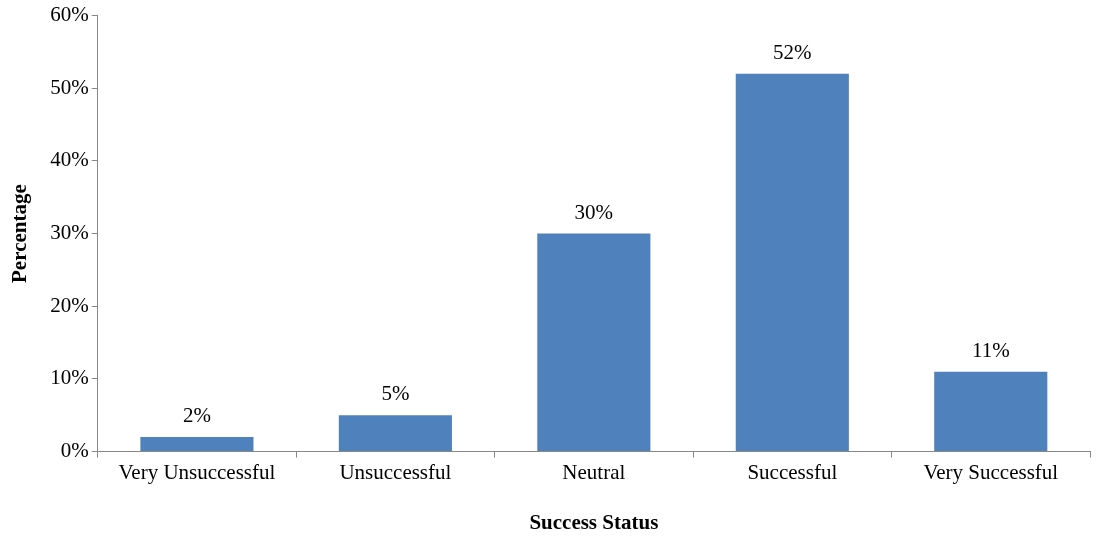 Image resolution: width=1098 pixels, height=544 pixels. What do you see at coordinates (69, 14) in the screenshot?
I see `y-tick-label: 60%` at bounding box center [69, 14].